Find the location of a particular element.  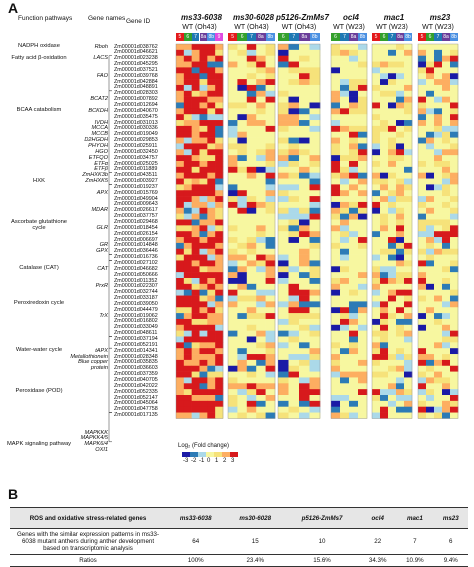

table-cell: 15 is located at coordinates (255, 541).